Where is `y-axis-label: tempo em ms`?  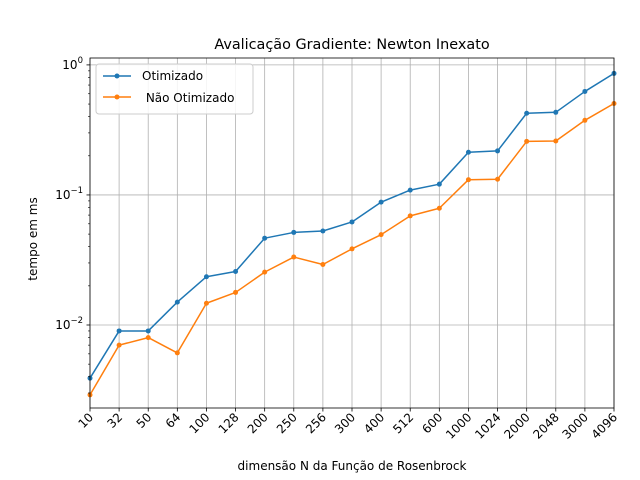
y-axis-label: tempo em ms is located at coordinates (33, 238).